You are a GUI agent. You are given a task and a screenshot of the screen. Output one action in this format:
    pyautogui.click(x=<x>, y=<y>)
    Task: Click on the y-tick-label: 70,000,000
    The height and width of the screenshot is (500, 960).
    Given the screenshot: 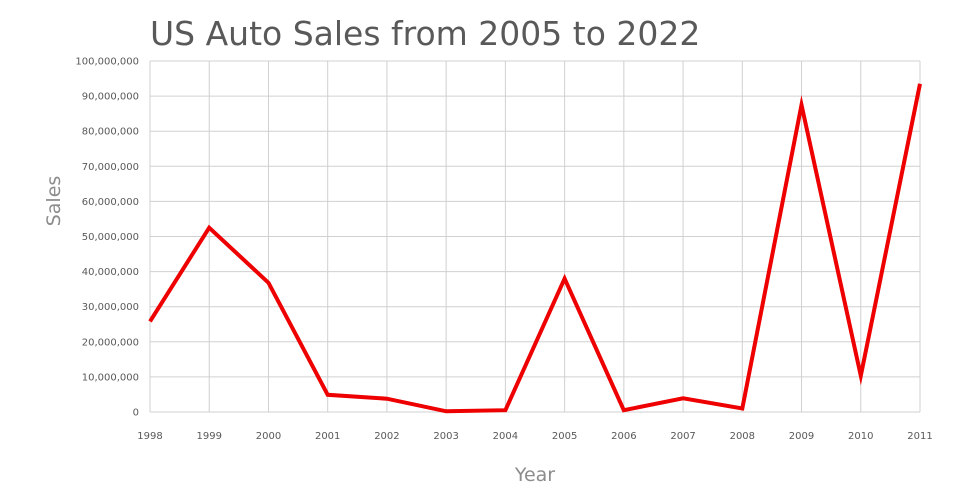 What is the action you would take?
    pyautogui.click(x=110, y=167)
    